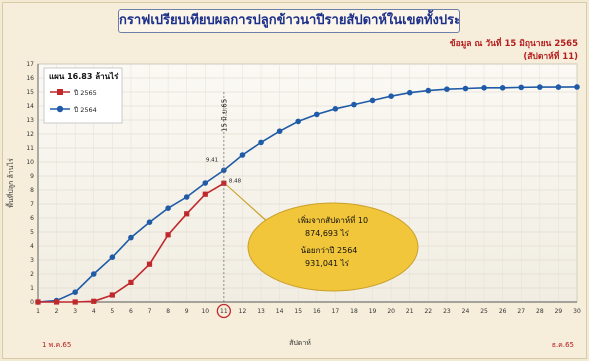 Image resolution: width=589 pixels, height=361 pixels. Describe the element at coordinates (30, 134) in the screenshot. I see `y-tick-label: 12` at that location.